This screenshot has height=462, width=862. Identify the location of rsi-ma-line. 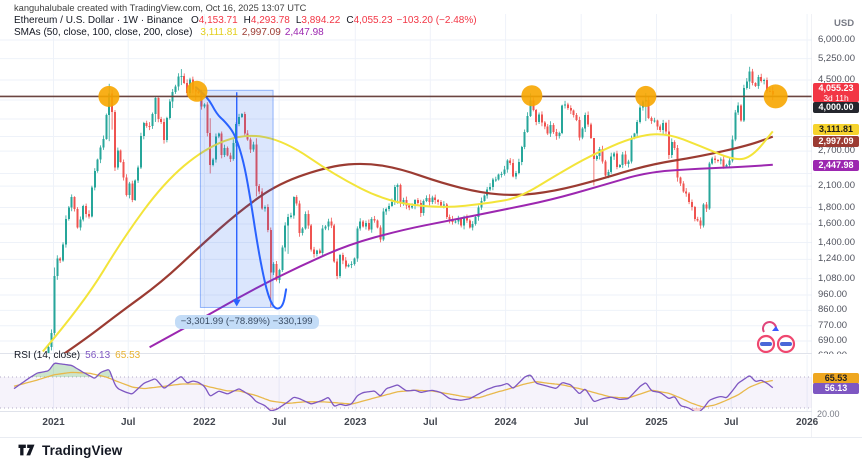
(393, 389).